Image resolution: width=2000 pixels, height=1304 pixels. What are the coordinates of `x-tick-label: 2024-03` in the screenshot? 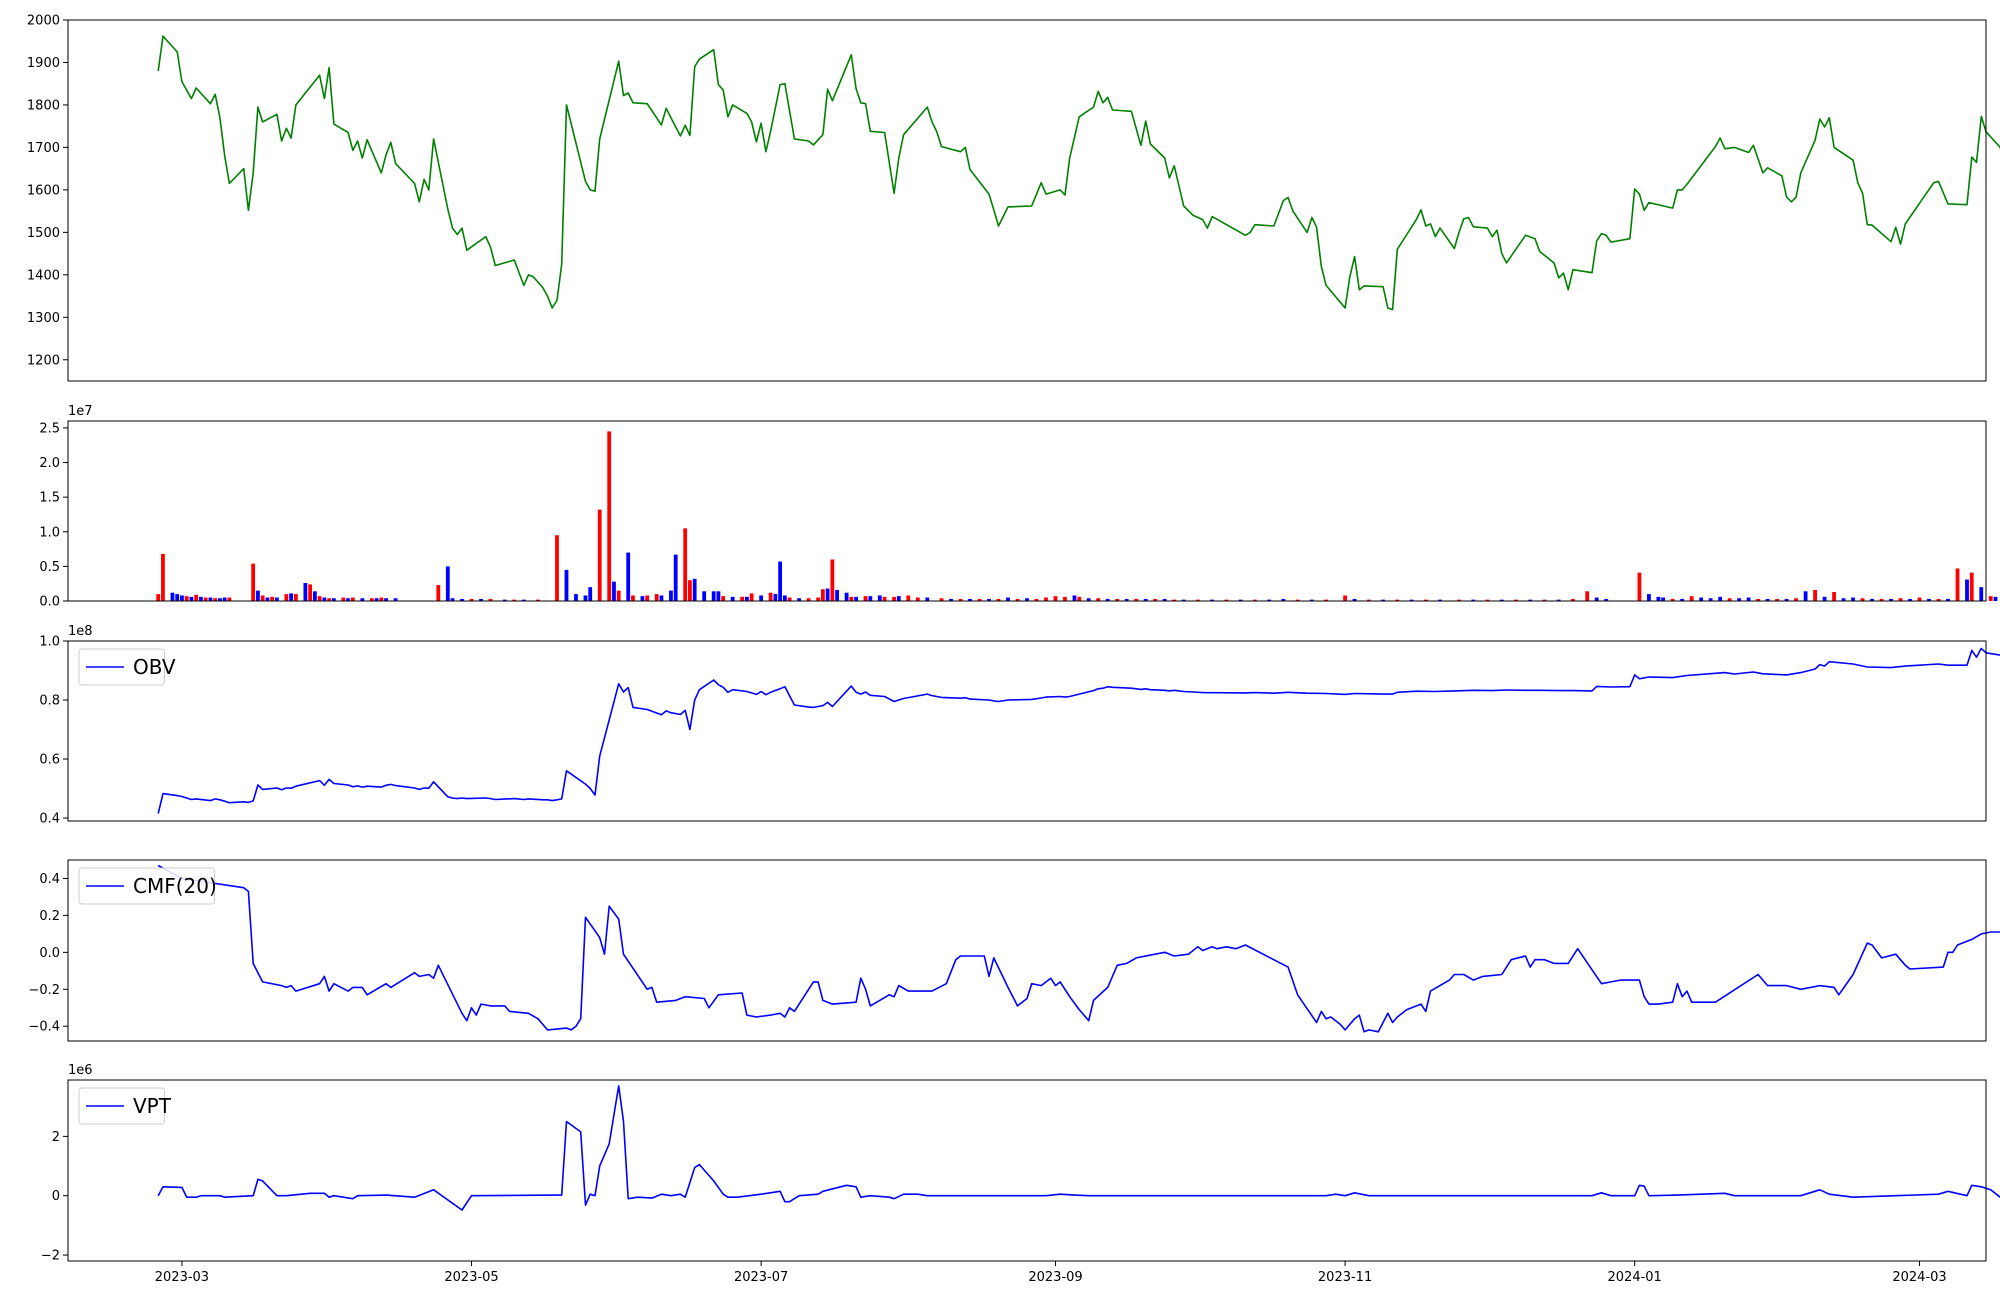 It's located at (1919, 1277).